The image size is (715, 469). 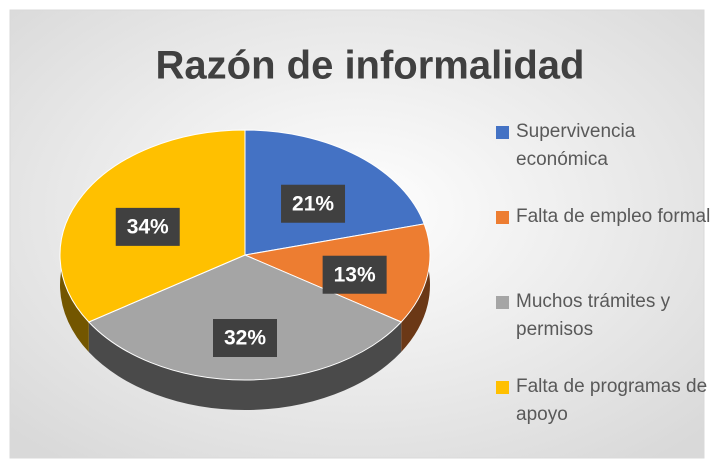 I want to click on legend-label: Falta de empleo formal, so click(x=613, y=216).